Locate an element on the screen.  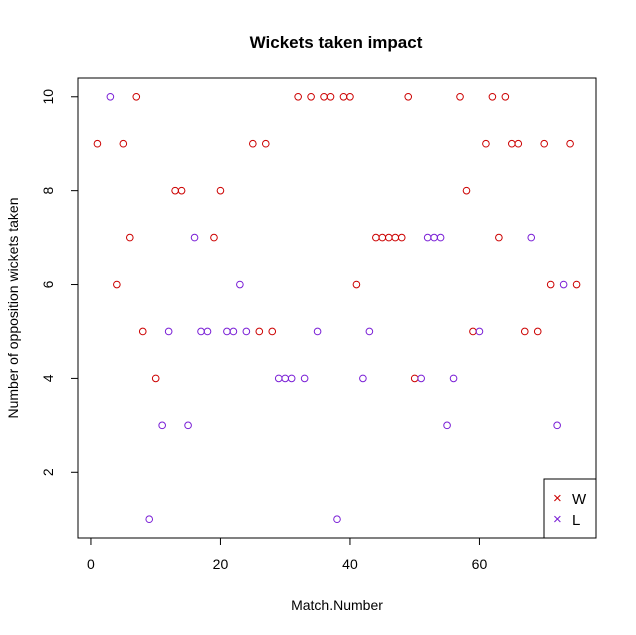
x-tick-label: 20 is located at coordinates (221, 564).